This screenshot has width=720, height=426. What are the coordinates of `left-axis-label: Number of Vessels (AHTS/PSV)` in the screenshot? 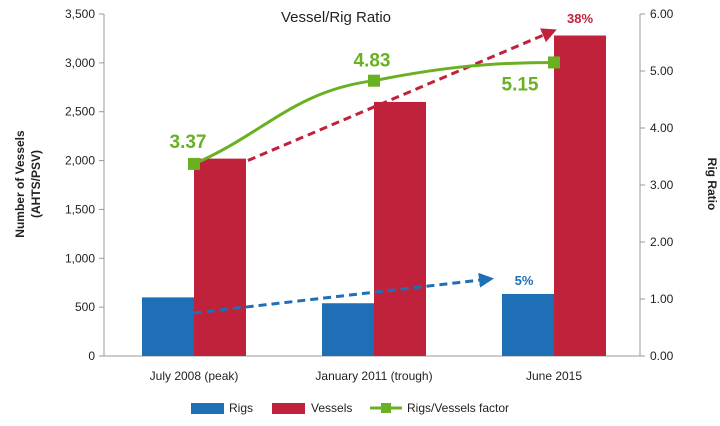 It's located at (28, 184).